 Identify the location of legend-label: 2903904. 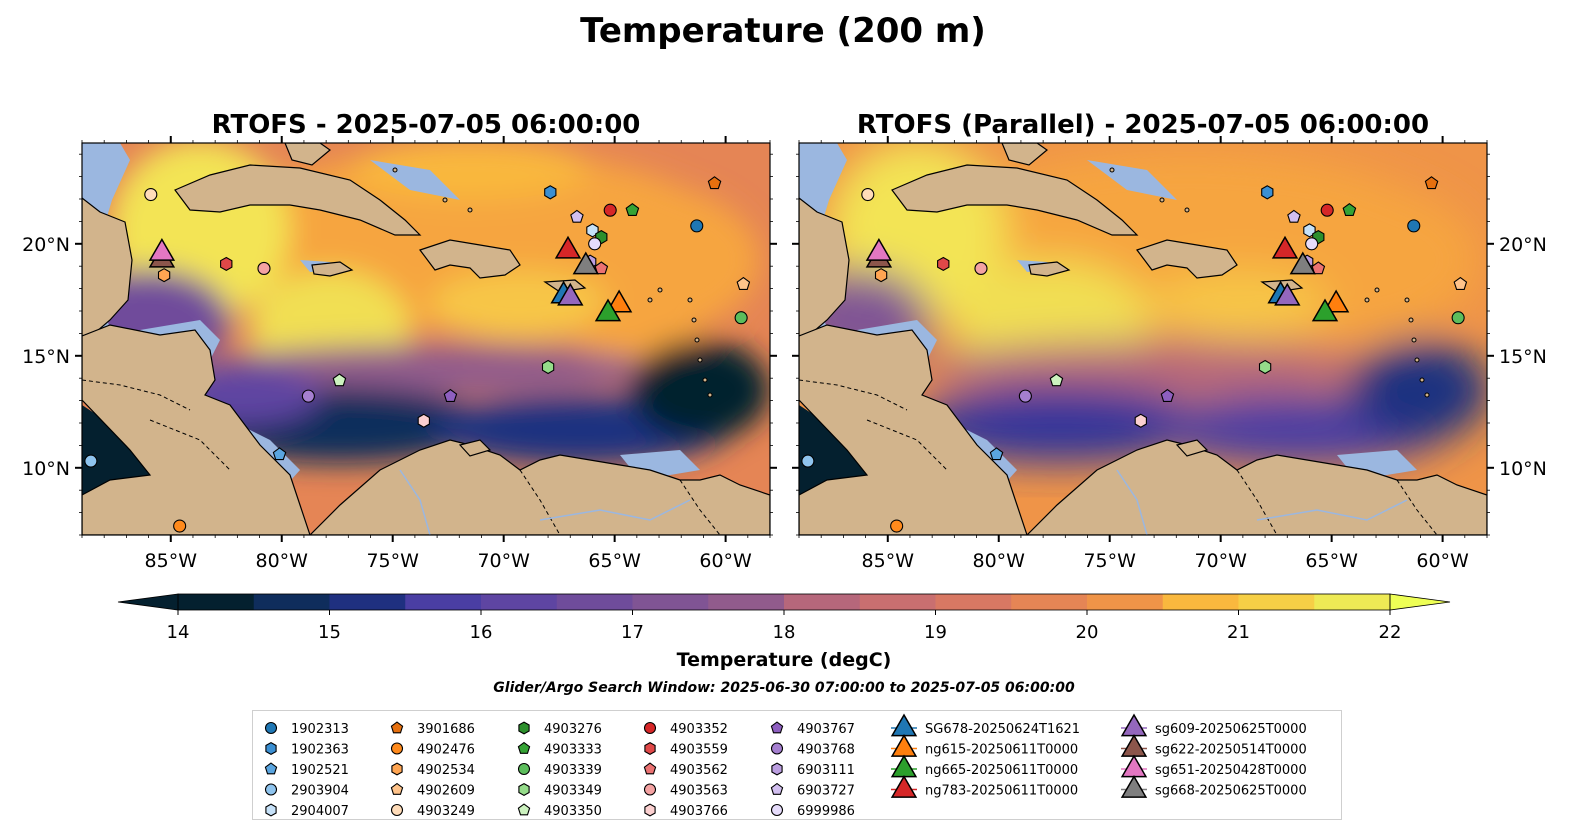
(320, 791).